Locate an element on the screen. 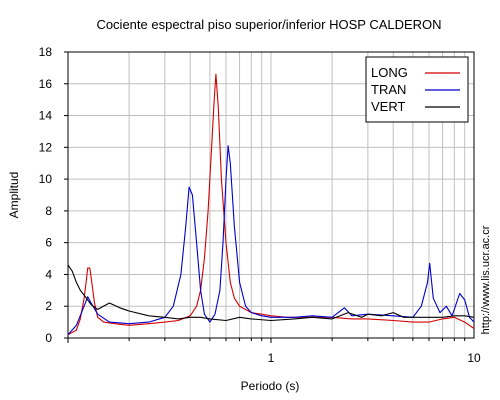 This screenshot has width=500, height=400. y-tick-label: 12 is located at coordinates (46, 147).